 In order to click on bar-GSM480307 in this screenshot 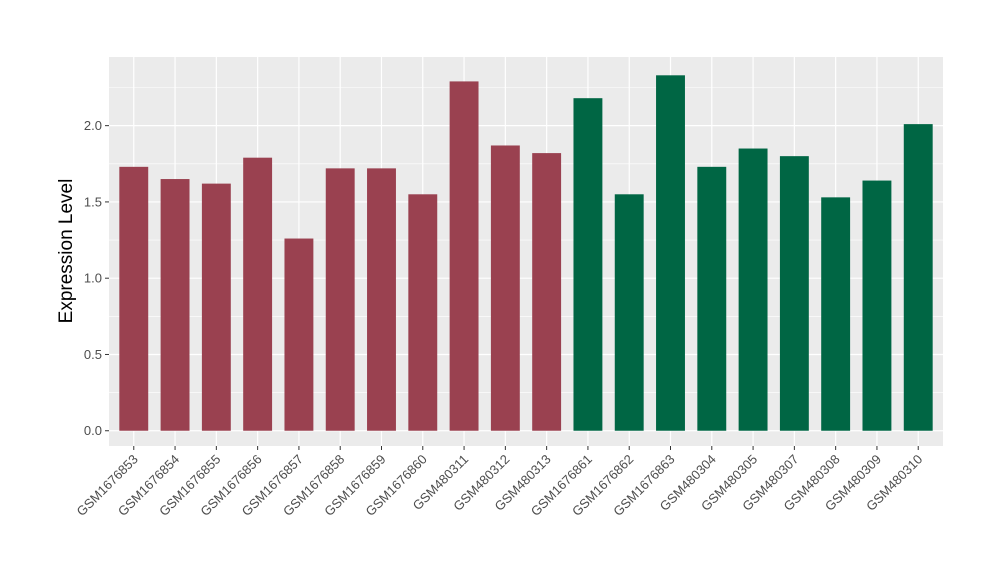, I will do `click(794, 293)`.